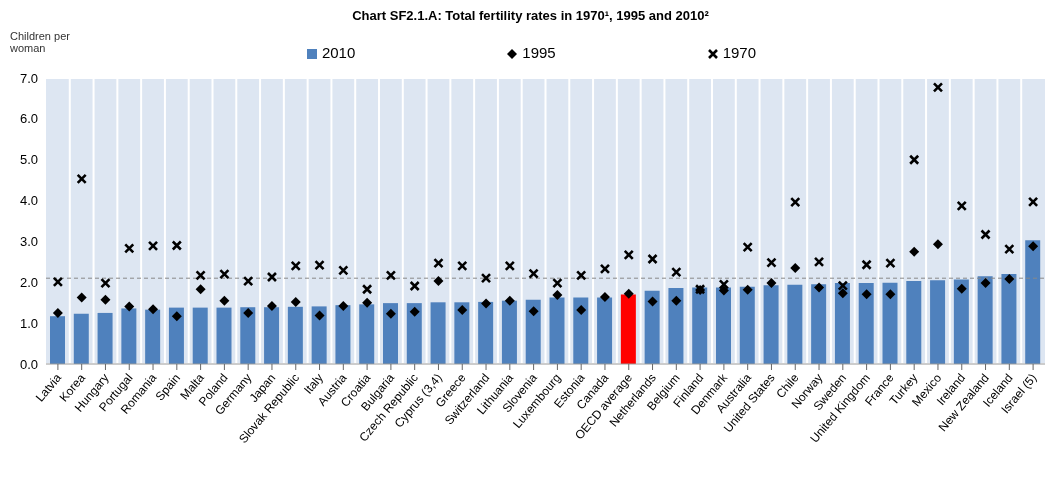 This screenshot has height=488, width=1061. What do you see at coordinates (28, 282) in the screenshot?
I see `y-tick-label: 2.0` at bounding box center [28, 282].